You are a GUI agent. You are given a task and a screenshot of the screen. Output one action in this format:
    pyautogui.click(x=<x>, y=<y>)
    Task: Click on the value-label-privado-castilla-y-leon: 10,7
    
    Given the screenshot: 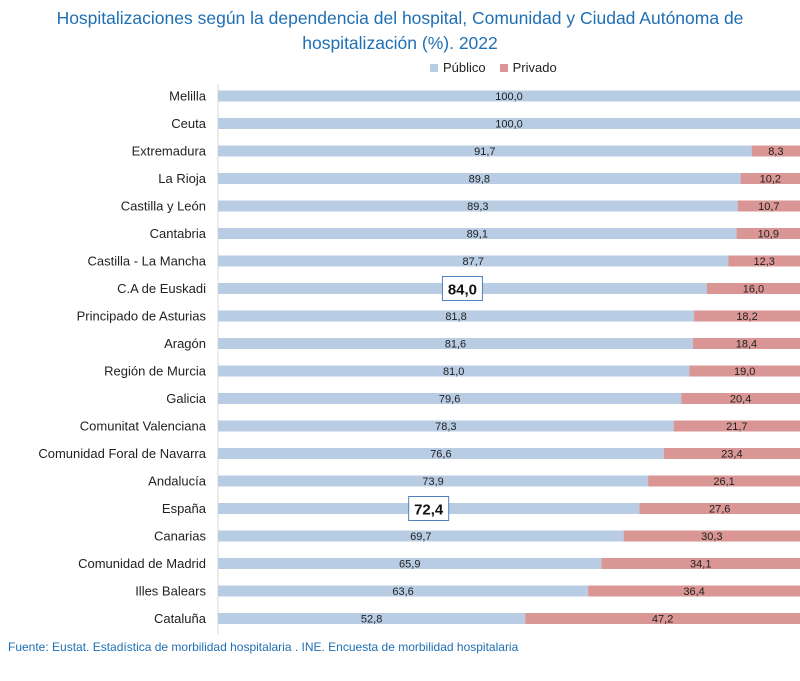 What is the action you would take?
    pyautogui.click(x=768, y=207)
    